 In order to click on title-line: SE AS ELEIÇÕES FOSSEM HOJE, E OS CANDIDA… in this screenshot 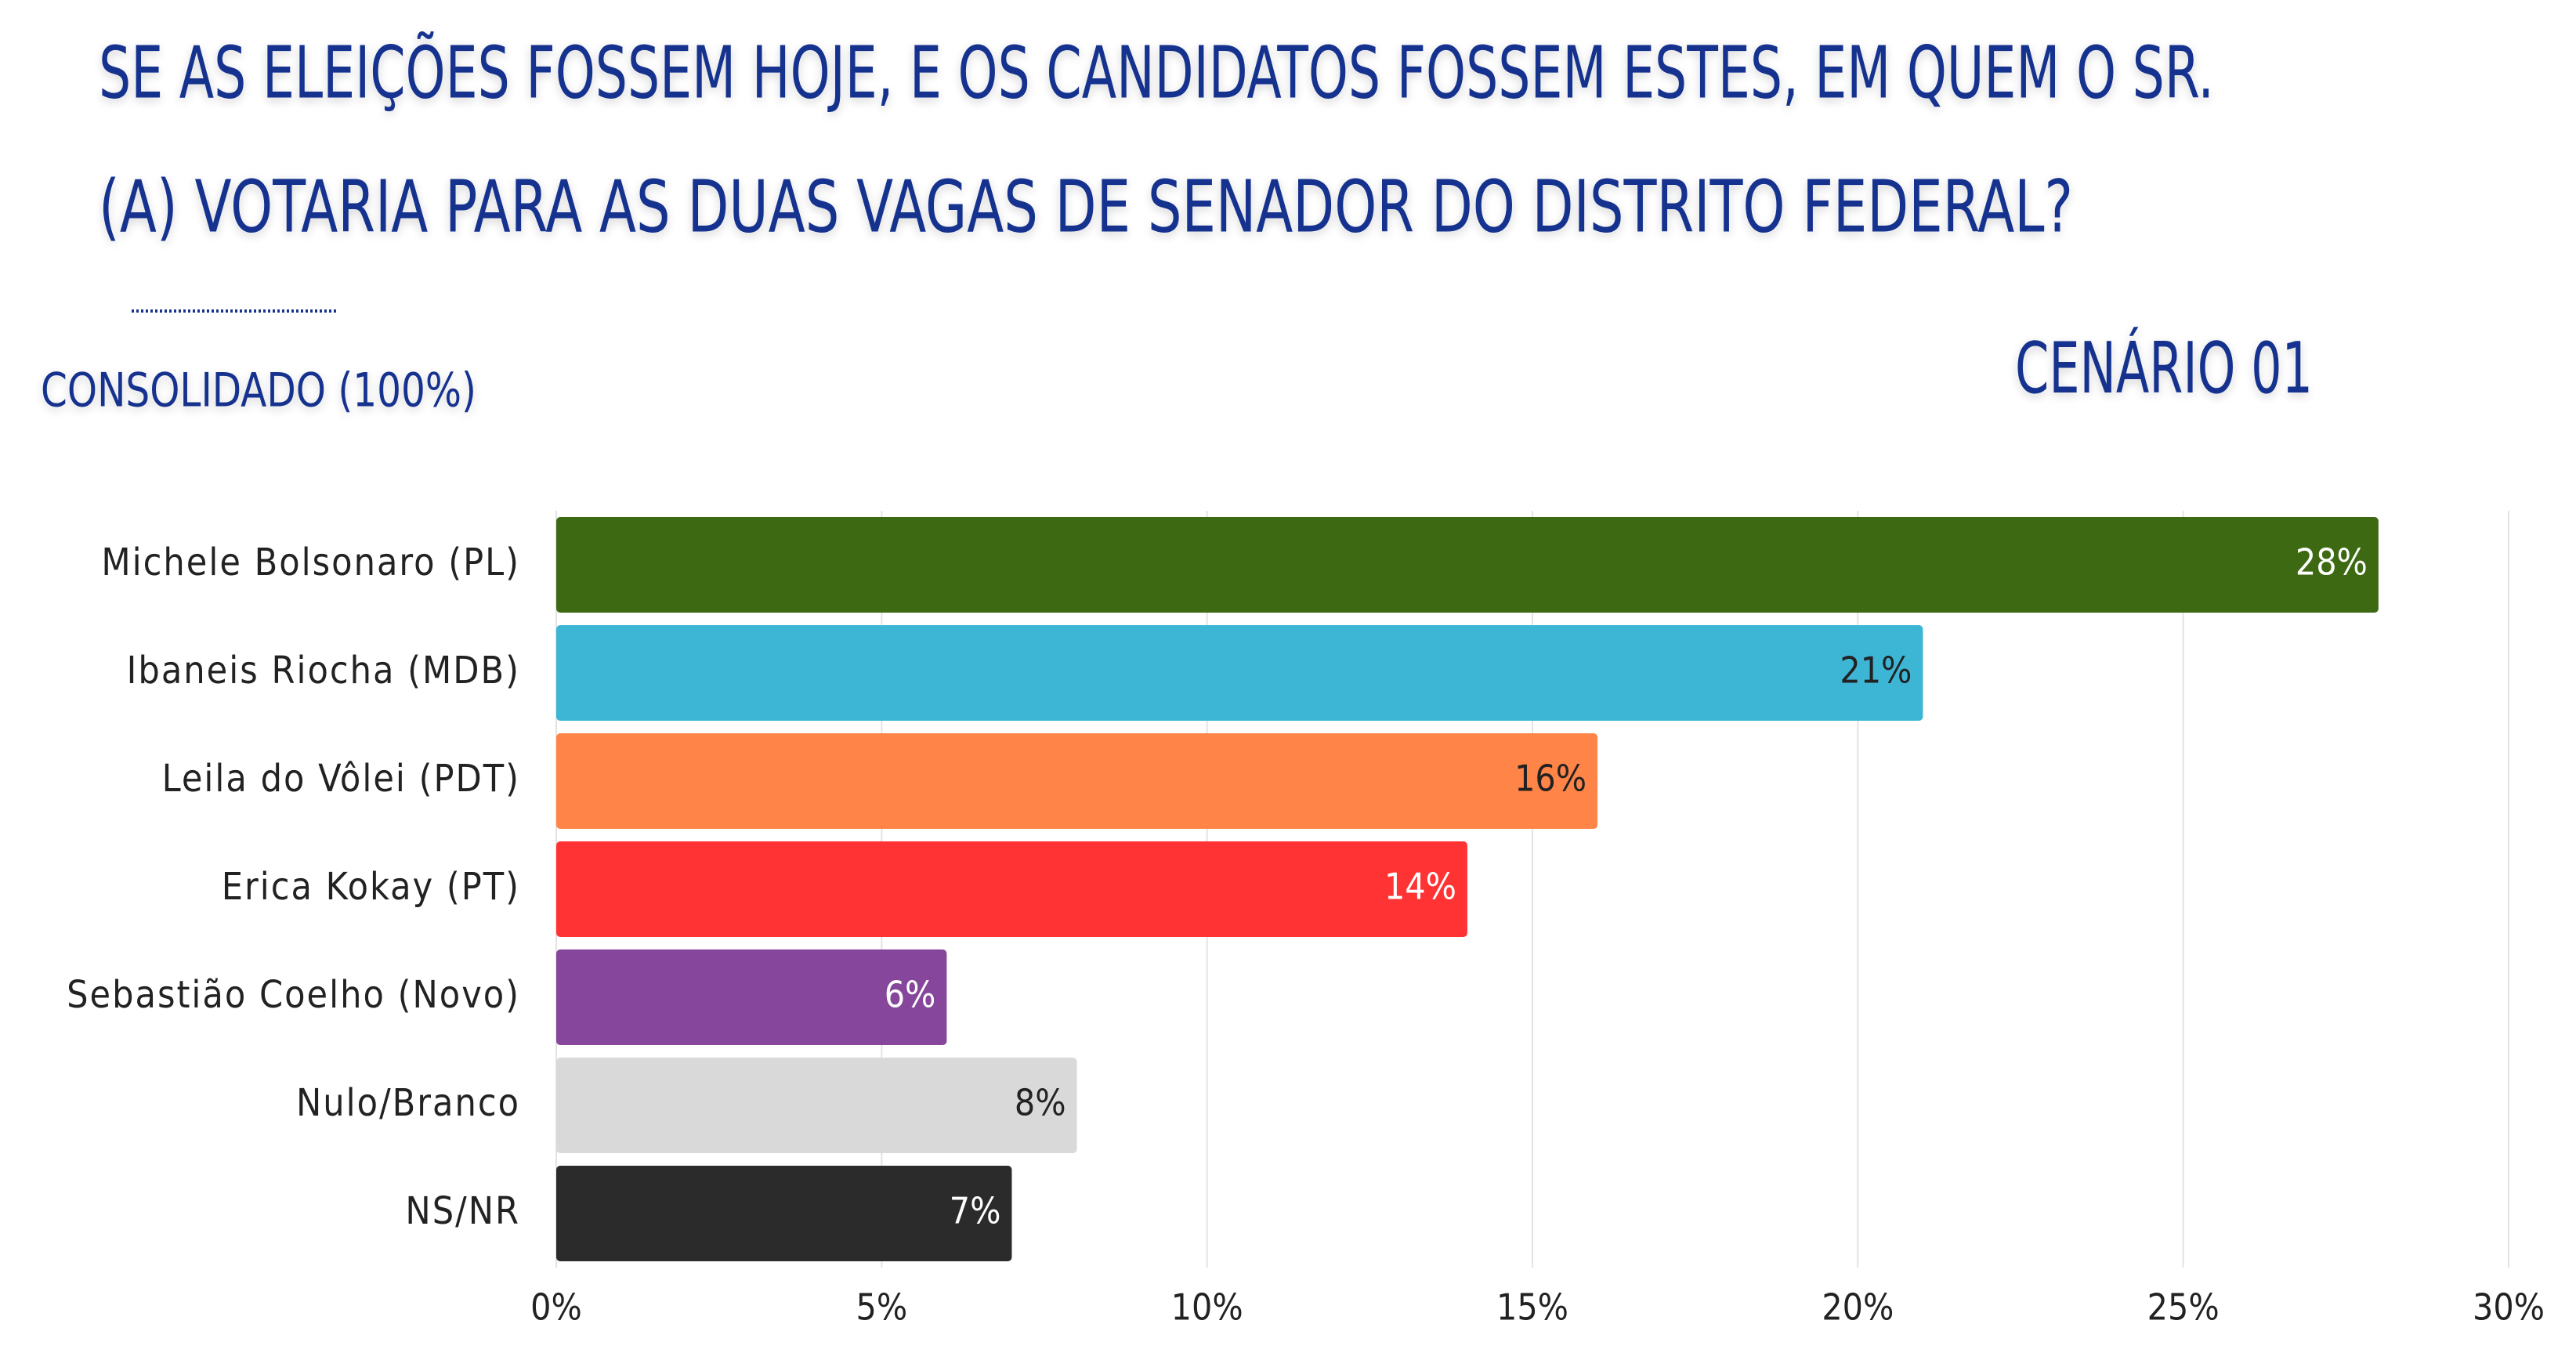, I will do `click(1157, 72)`.